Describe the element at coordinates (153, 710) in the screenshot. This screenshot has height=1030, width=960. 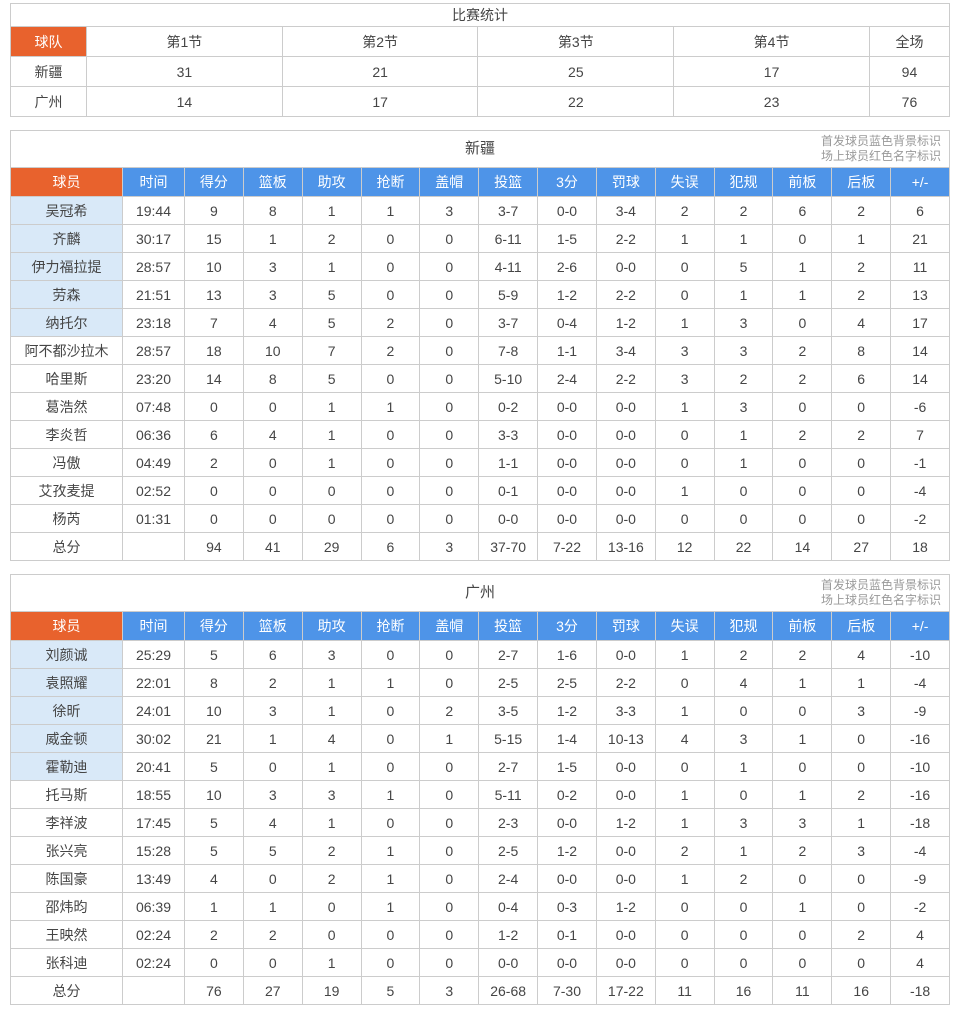
I see `stat-cell: 24:01` at that location.